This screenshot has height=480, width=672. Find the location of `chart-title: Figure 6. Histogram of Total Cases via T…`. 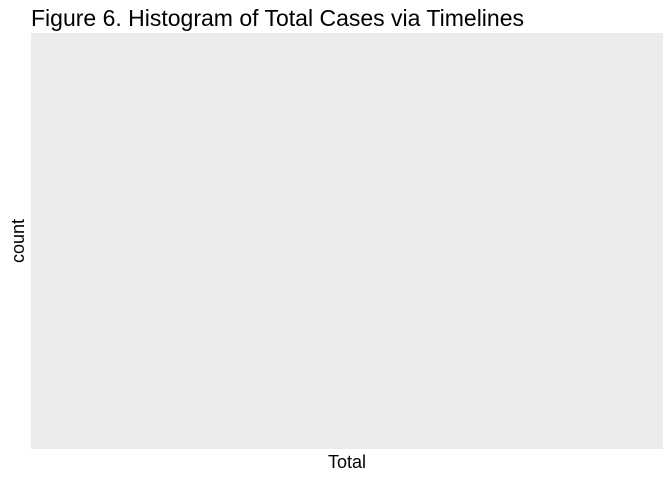

chart-title: Figure 6. Histogram of Total Cases via T… is located at coordinates (277, 18).